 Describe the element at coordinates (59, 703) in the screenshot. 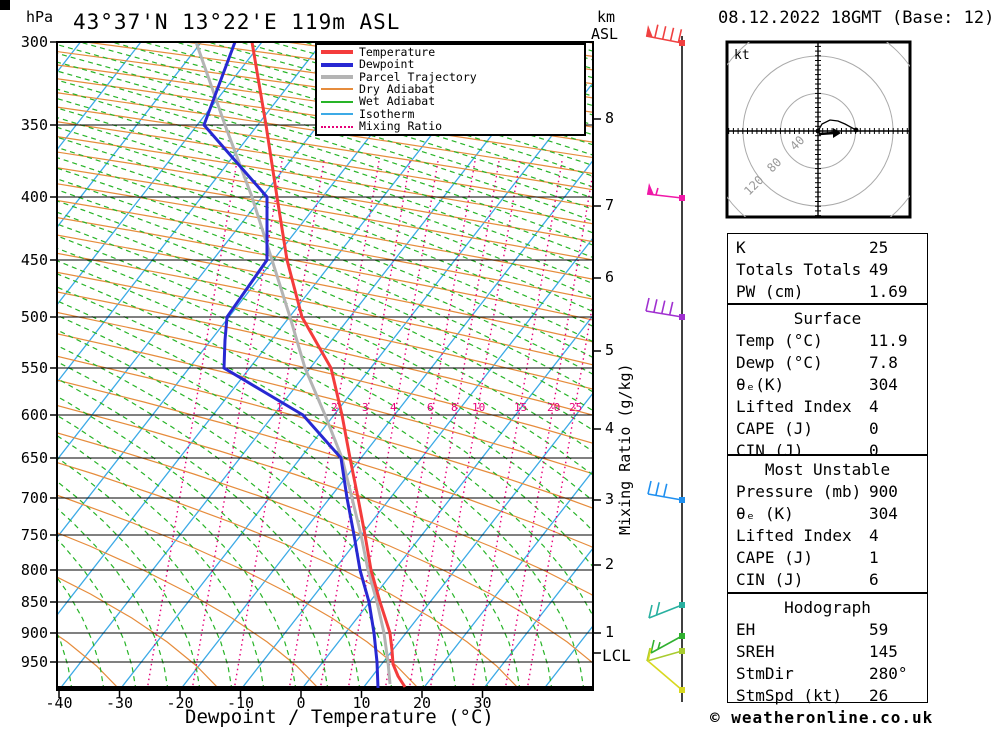

I see `temperature-tick-label: -40` at that location.